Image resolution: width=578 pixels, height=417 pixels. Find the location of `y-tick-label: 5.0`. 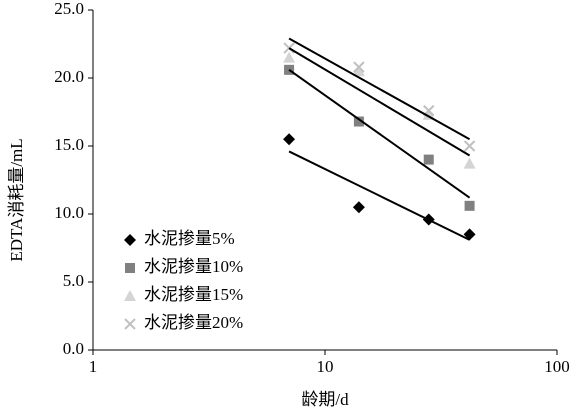

y-tick-label: 5.0 is located at coordinates (73, 280).